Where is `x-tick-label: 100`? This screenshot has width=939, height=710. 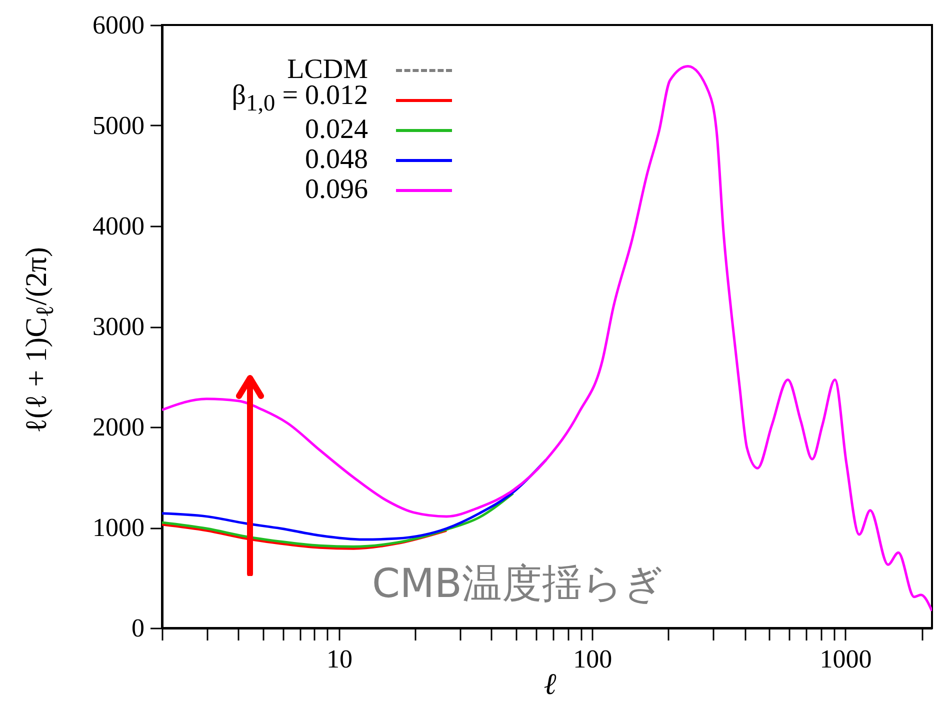 x-tick-label: 100 is located at coordinates (592, 659).